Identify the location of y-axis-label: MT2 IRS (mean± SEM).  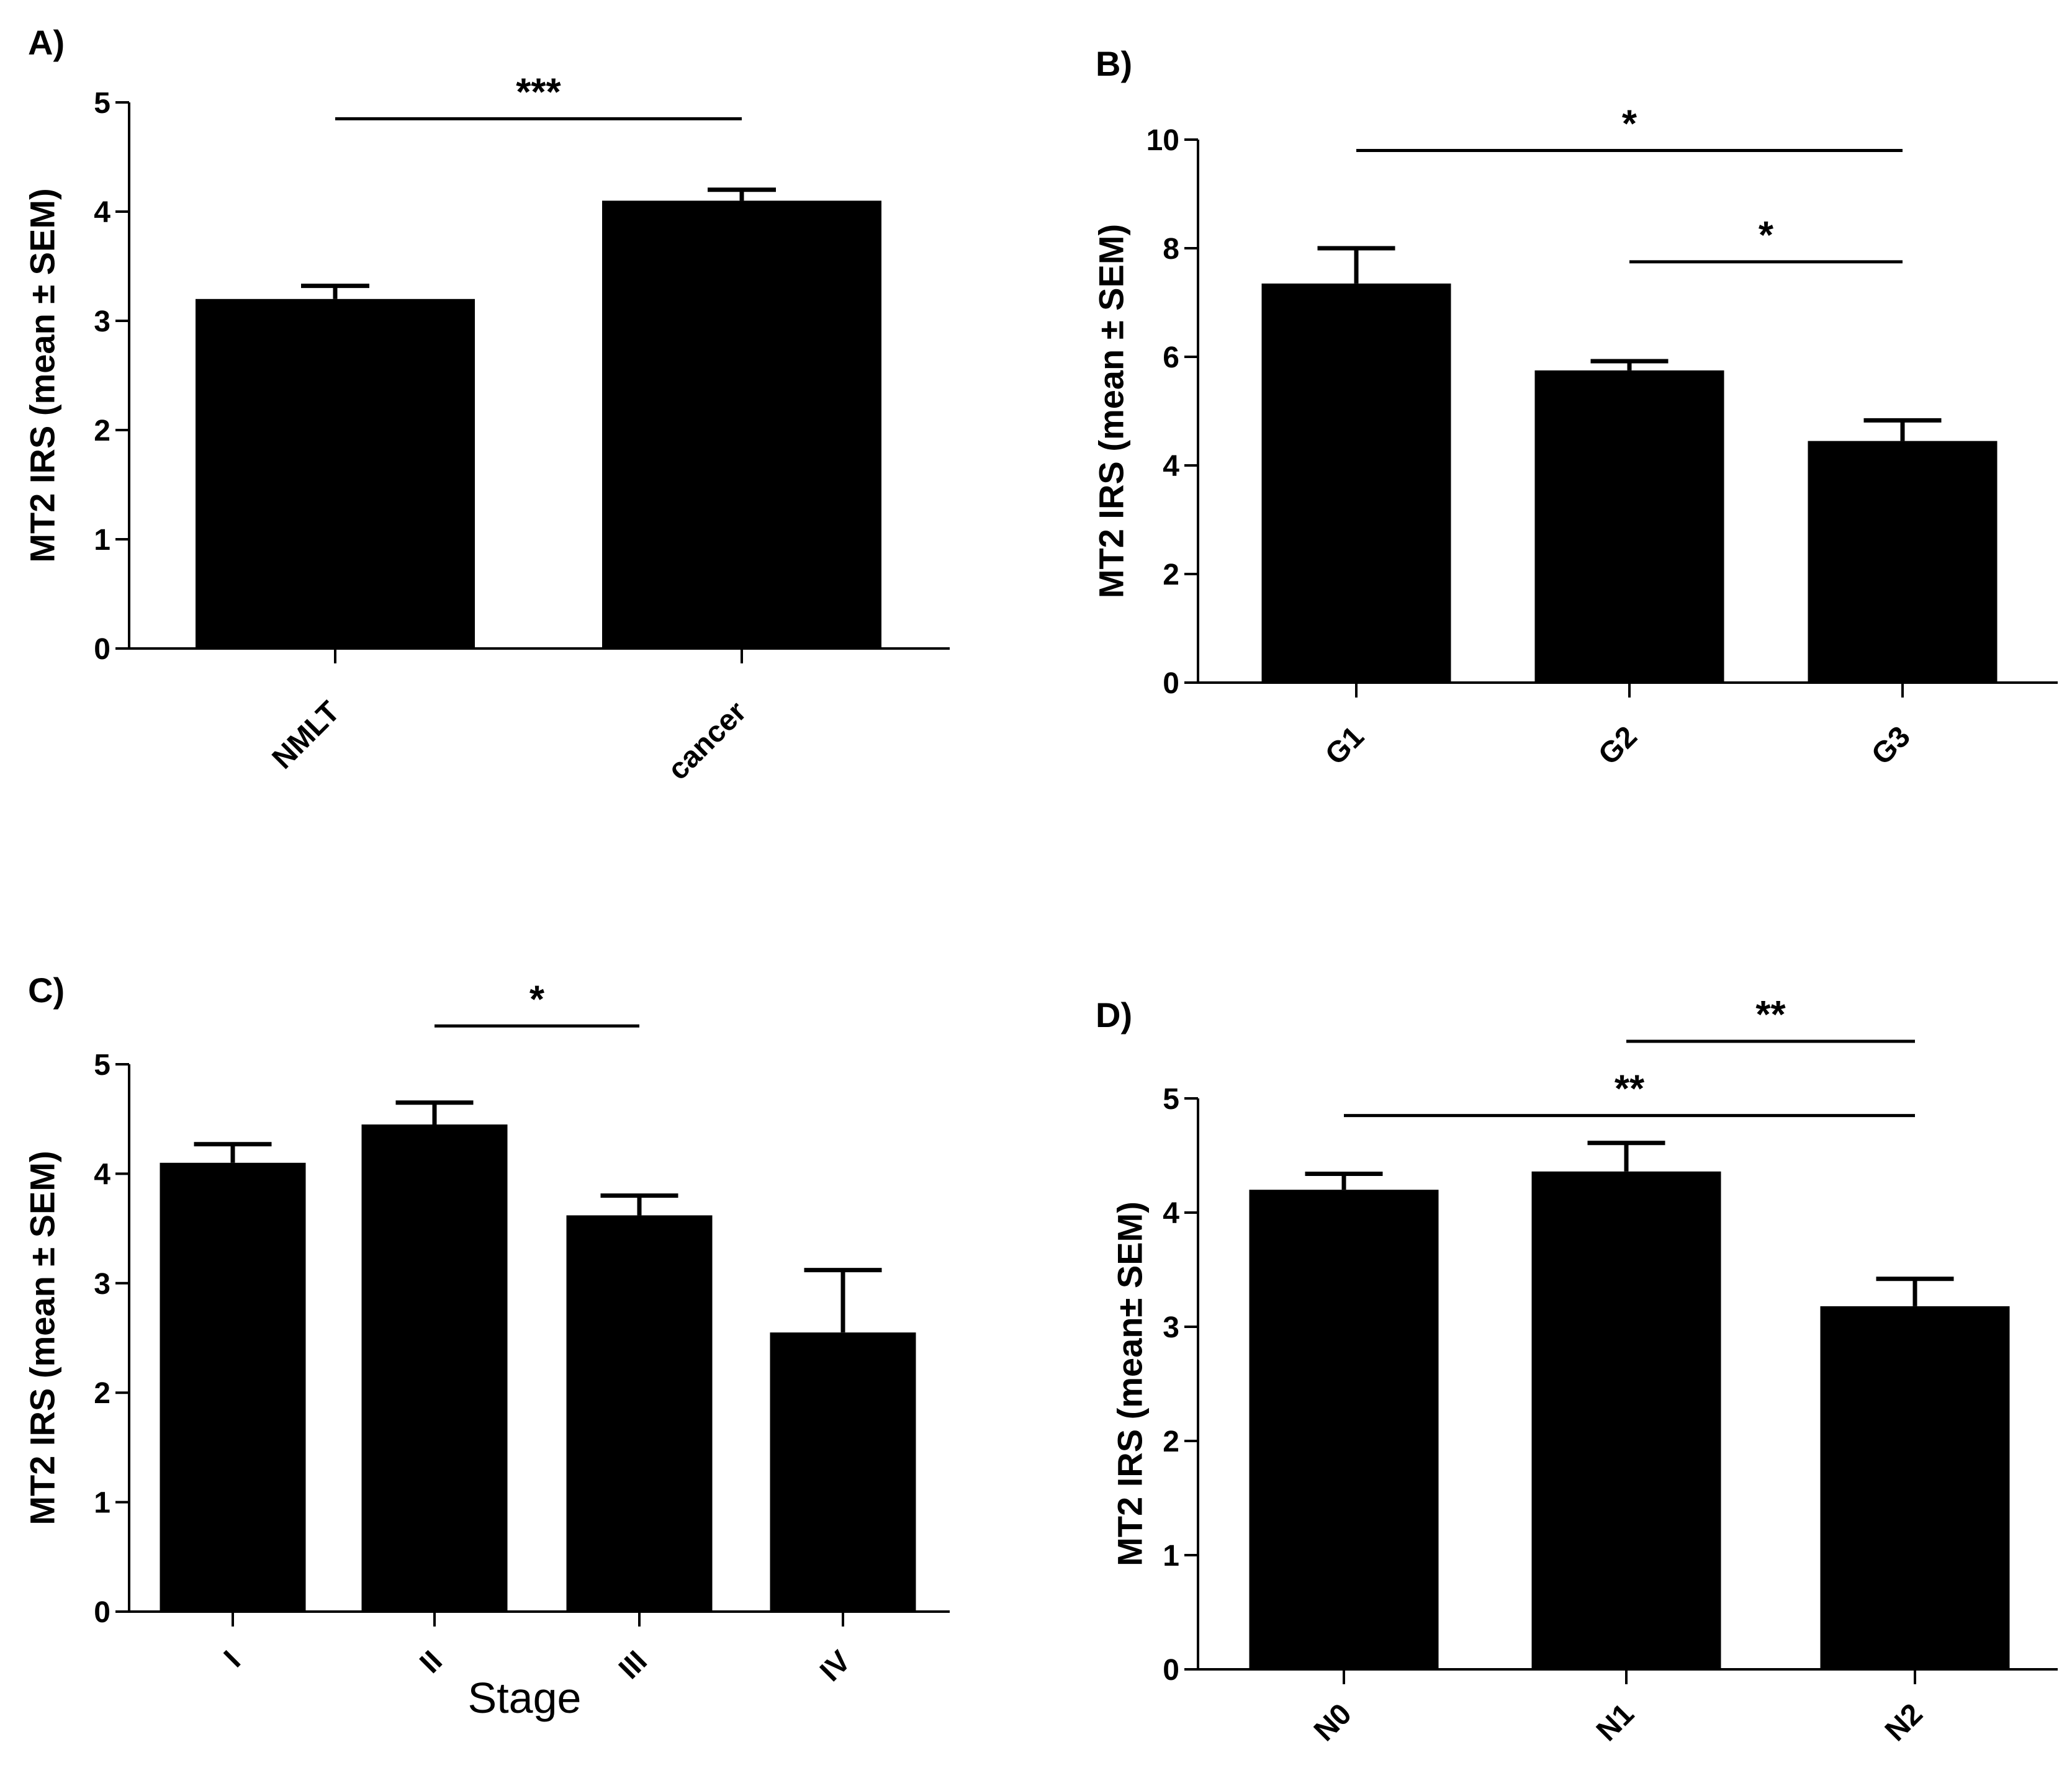
(1130, 1384).